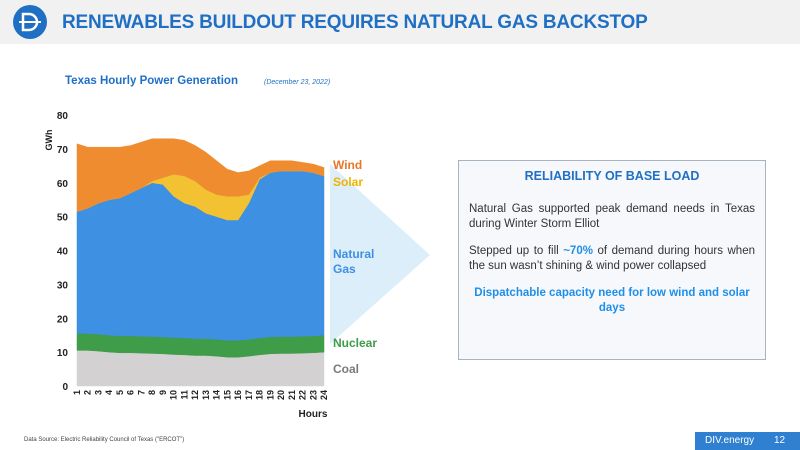  What do you see at coordinates (730, 440) in the screenshot?
I see `brand: DIV.energy` at bounding box center [730, 440].